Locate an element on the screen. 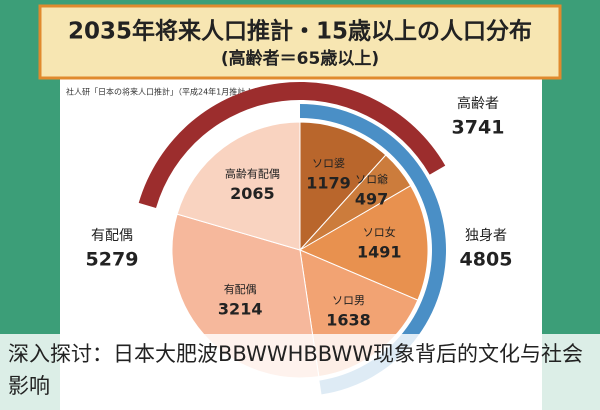 This screenshot has width=600, height=410. chart-title: 2035年将来人口推計・15歳以上の人口分布 is located at coordinates (300, 31).